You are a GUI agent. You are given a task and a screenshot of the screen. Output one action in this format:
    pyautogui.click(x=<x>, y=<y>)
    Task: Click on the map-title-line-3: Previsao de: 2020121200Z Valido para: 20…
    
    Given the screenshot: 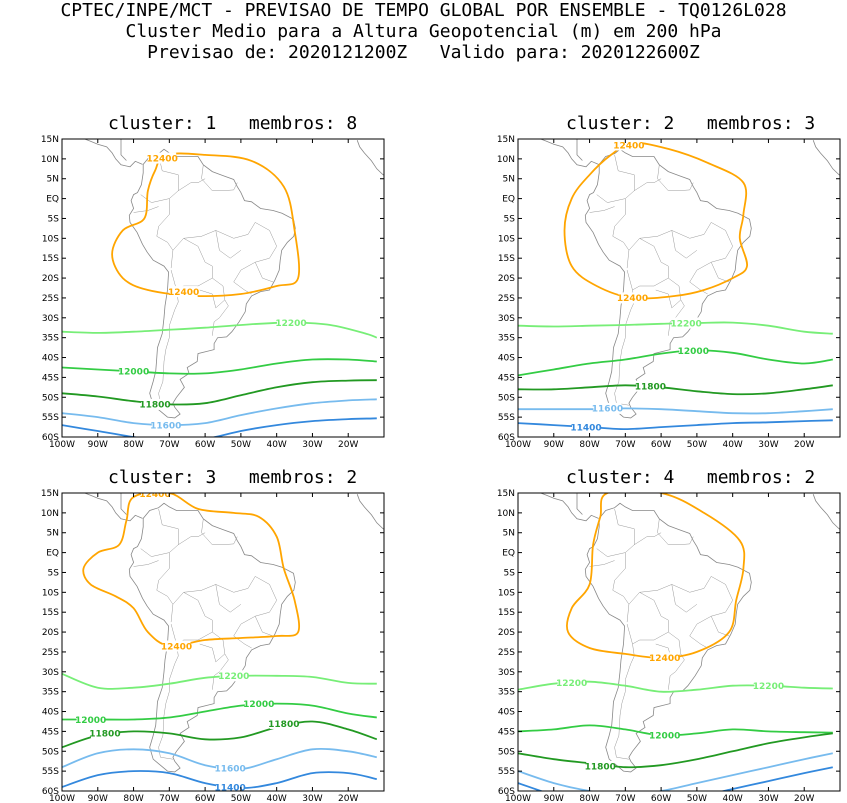 What is the action you would take?
    pyautogui.click(x=423, y=52)
    